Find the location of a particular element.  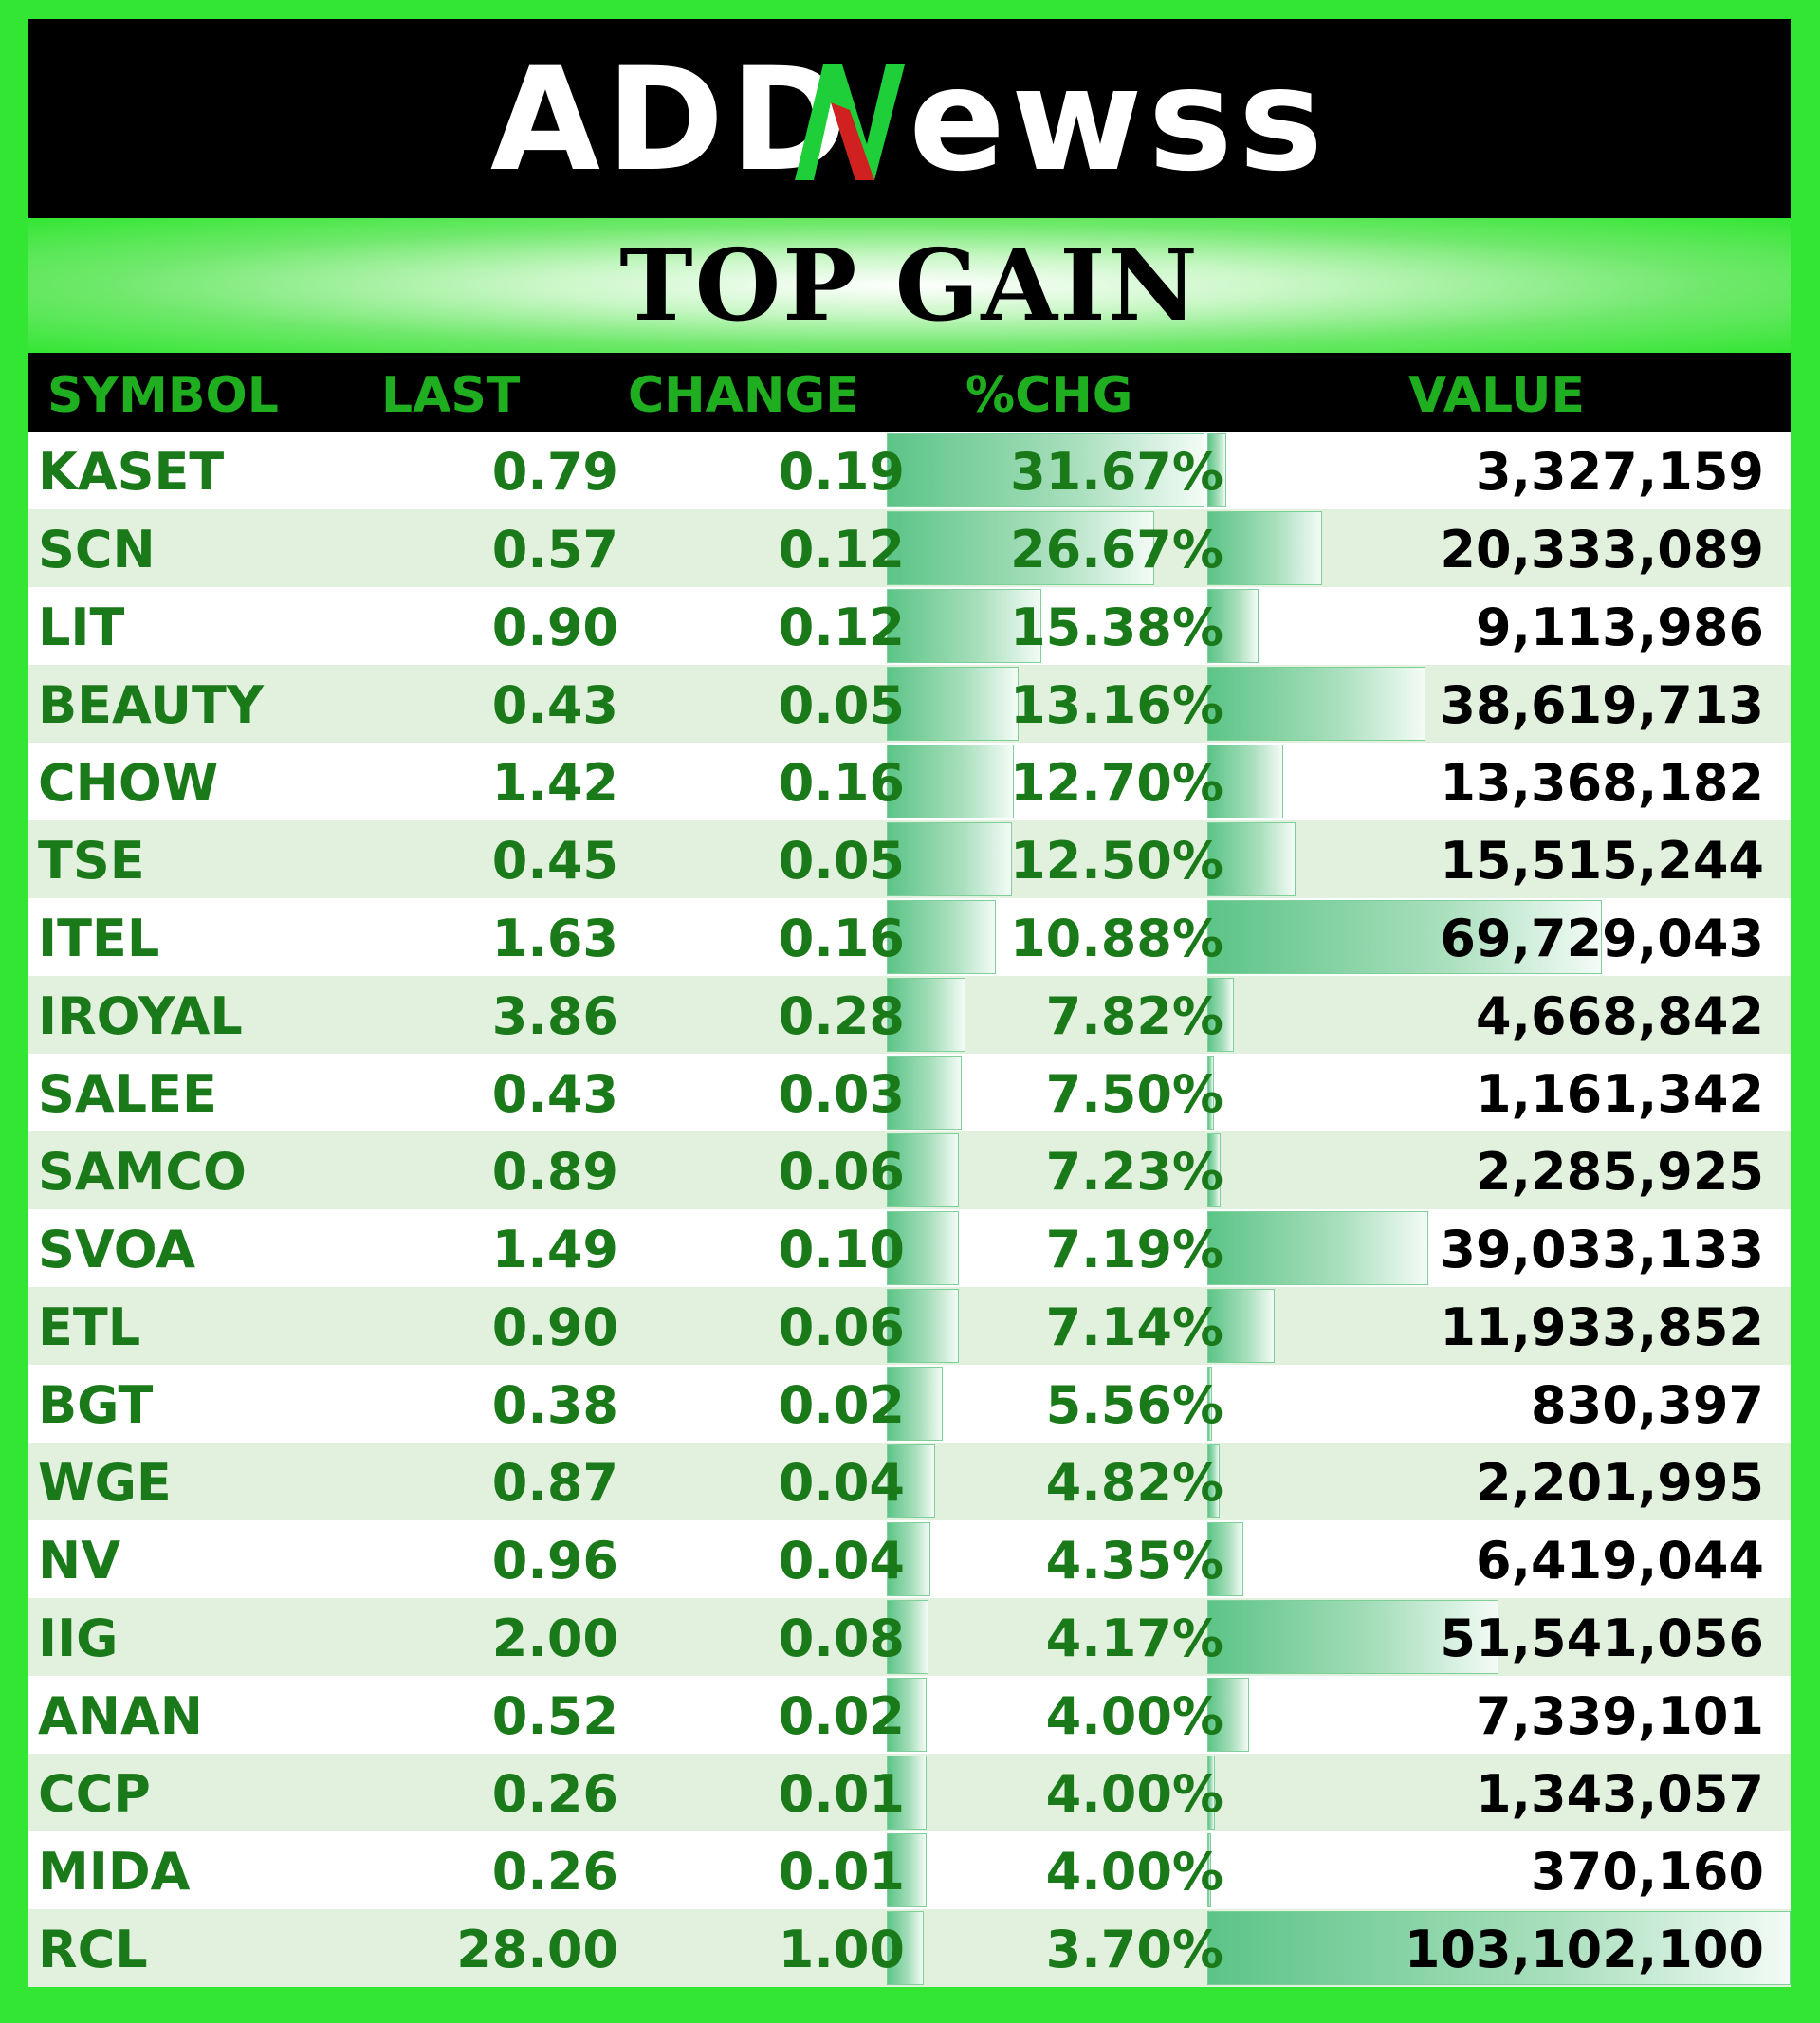

logo-text: ADD ewss is located at coordinates (910, 120).